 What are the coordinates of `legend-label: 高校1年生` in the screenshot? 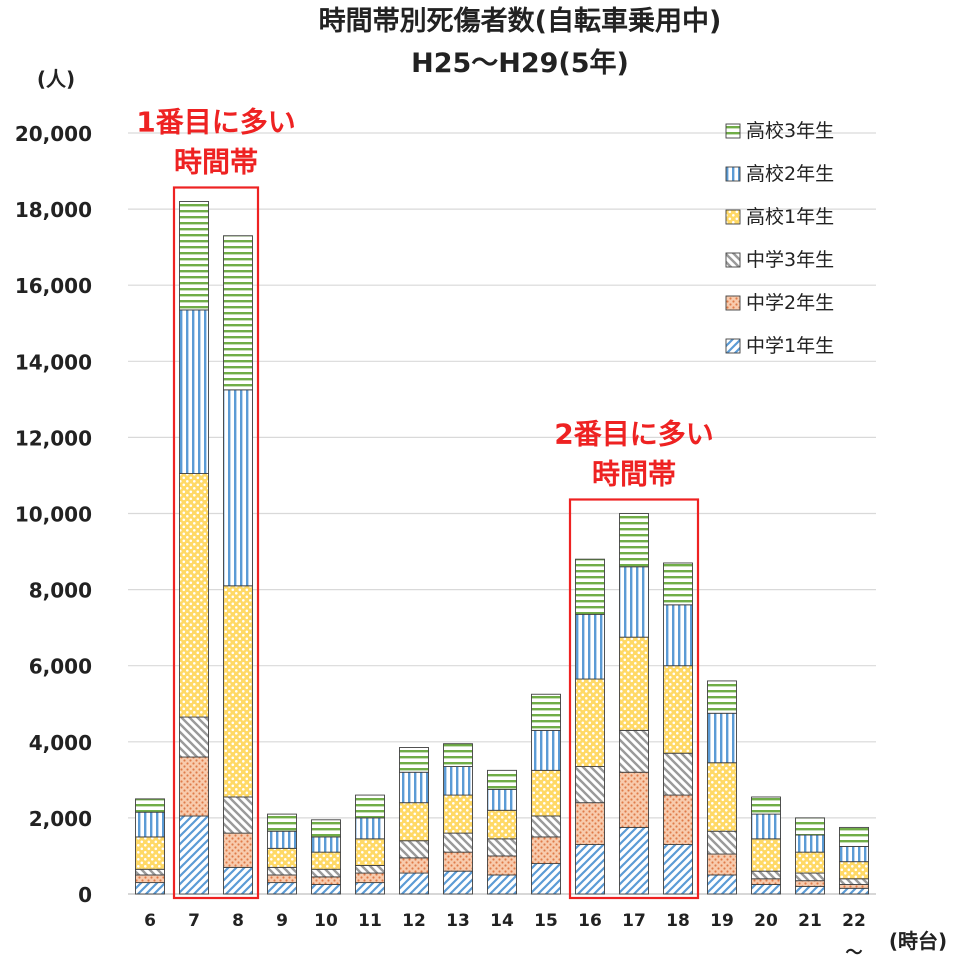 It's located at (790, 217).